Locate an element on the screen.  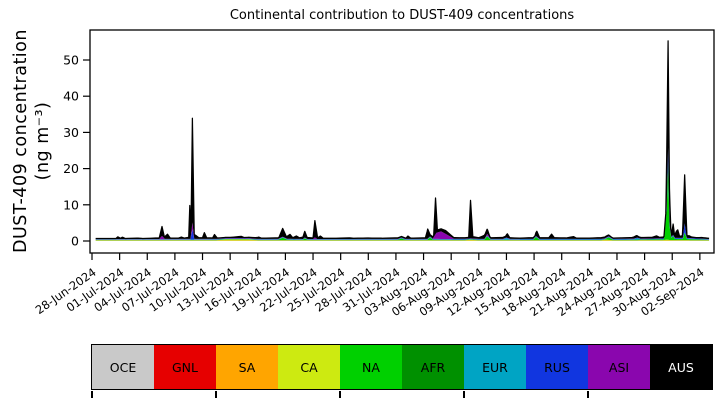
legend-label: AUS is located at coordinates (681, 367).